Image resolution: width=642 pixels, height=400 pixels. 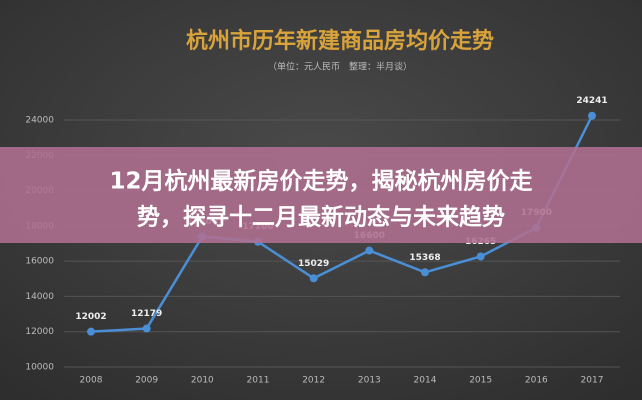 I want to click on x-tick-label: 2012, so click(x=313, y=381).